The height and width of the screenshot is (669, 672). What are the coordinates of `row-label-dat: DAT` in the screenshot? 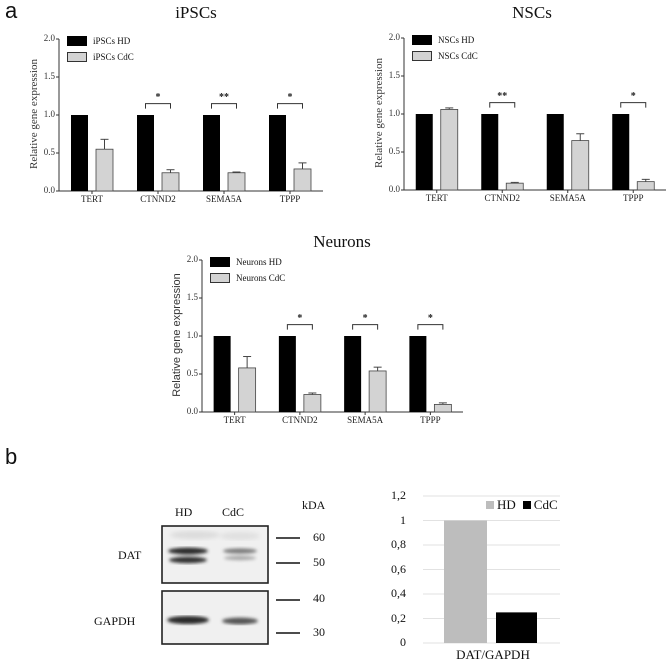 It's located at (130, 555).